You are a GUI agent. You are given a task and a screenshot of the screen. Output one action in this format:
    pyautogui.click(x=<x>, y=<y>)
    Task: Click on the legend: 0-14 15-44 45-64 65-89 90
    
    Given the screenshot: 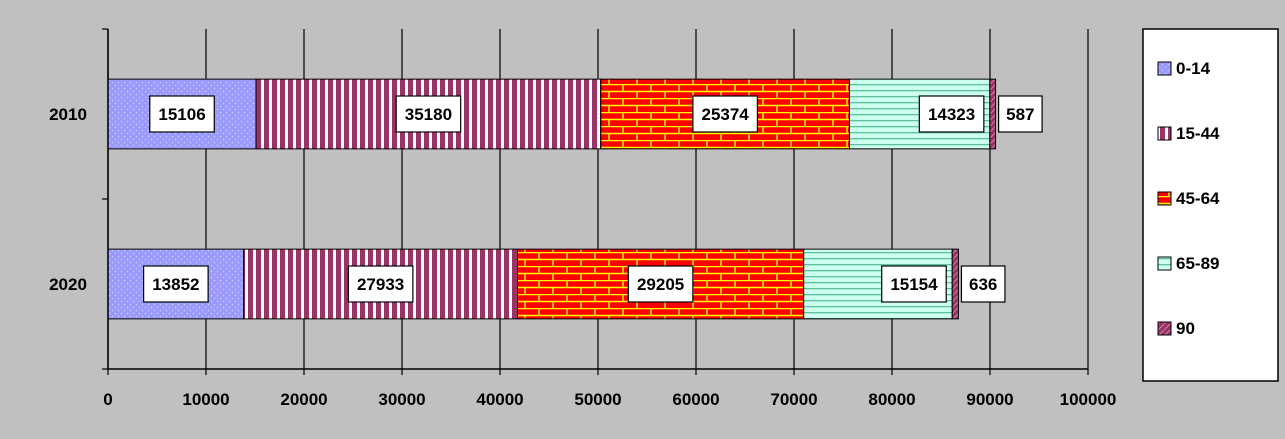 What is the action you would take?
    pyautogui.click(x=1210, y=205)
    